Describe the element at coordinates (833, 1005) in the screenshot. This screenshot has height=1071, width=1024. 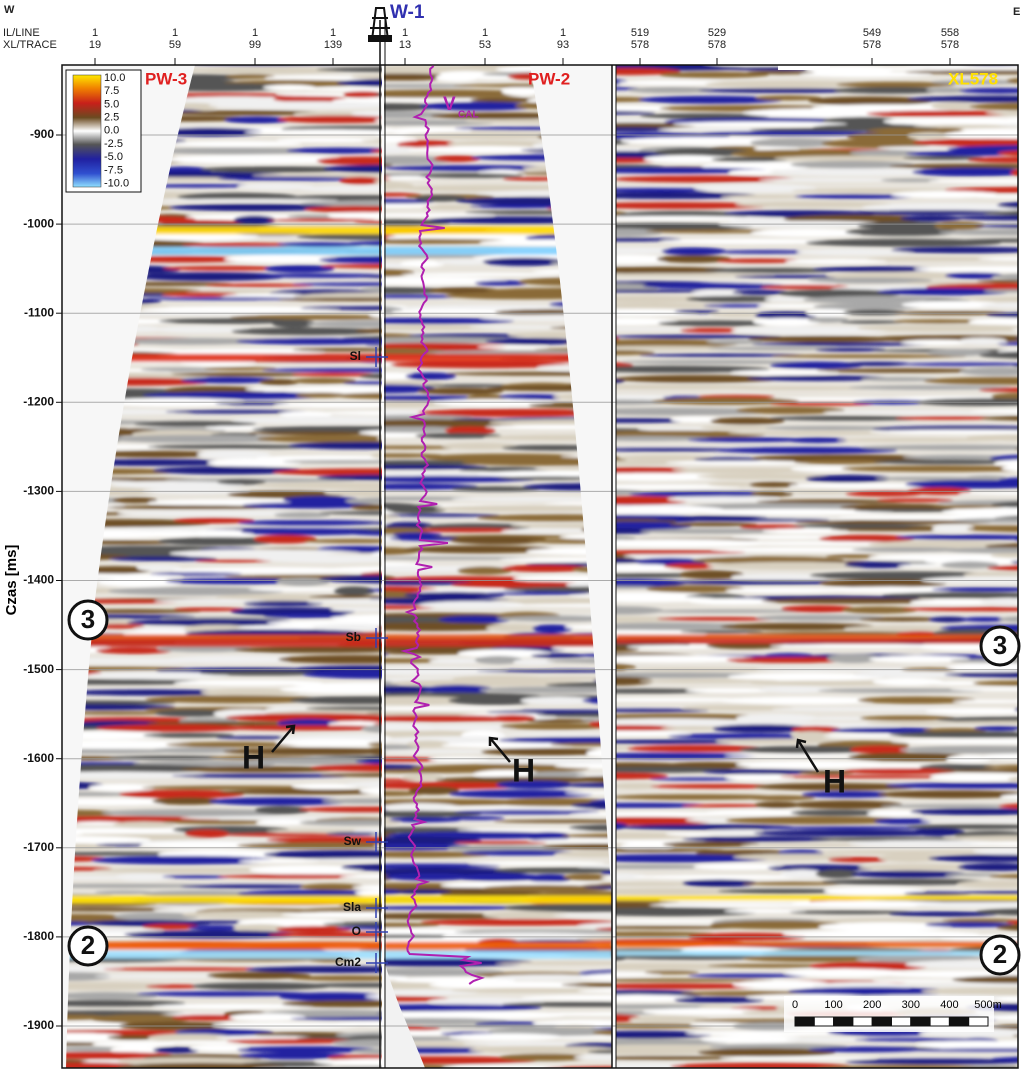
I see `scale-label: 100` at that location.